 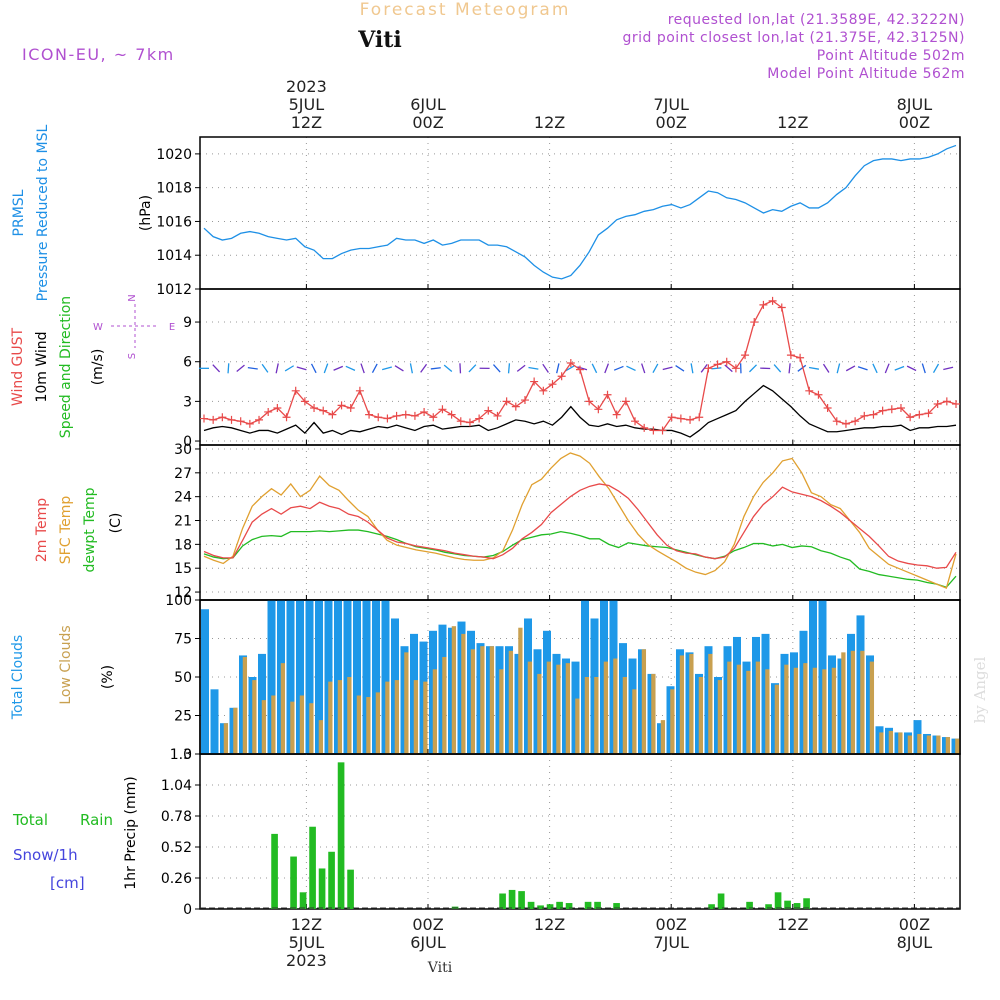 What do you see at coordinates (465, 10) in the screenshot?
I see `chart-title: Forecast Meteogram` at bounding box center [465, 10].